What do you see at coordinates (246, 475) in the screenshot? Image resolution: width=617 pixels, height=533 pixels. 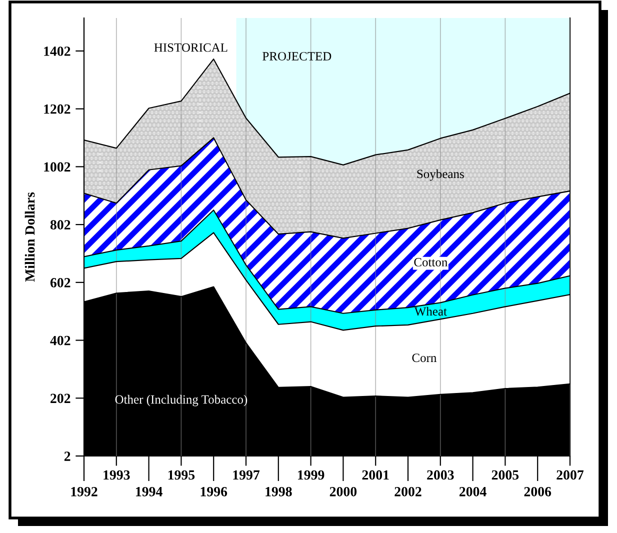 I see `x-tick-label: 1997` at bounding box center [246, 475].